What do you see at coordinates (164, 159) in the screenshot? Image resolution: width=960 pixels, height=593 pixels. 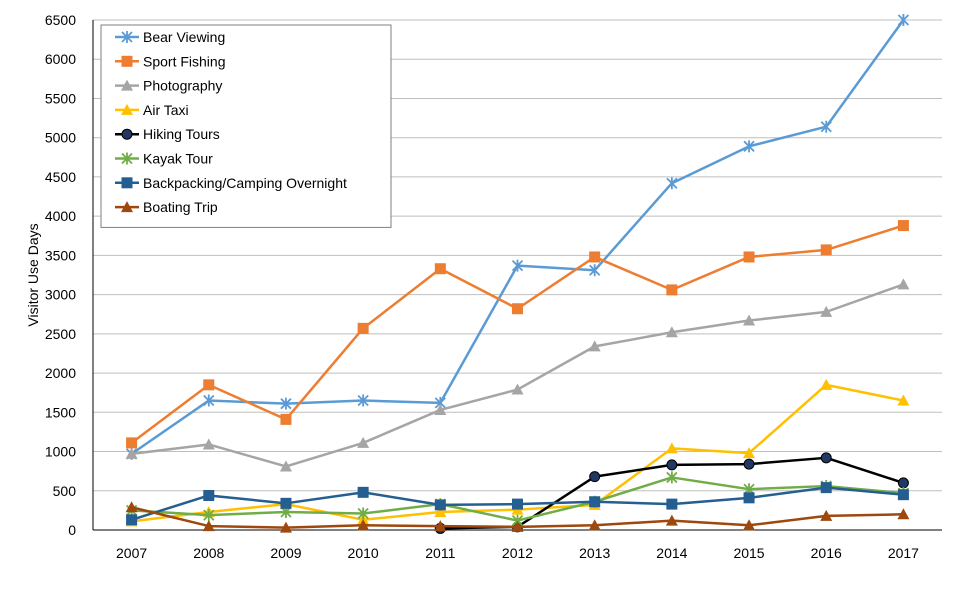 I see `legend-item: Kayak Tour` at bounding box center [164, 159].